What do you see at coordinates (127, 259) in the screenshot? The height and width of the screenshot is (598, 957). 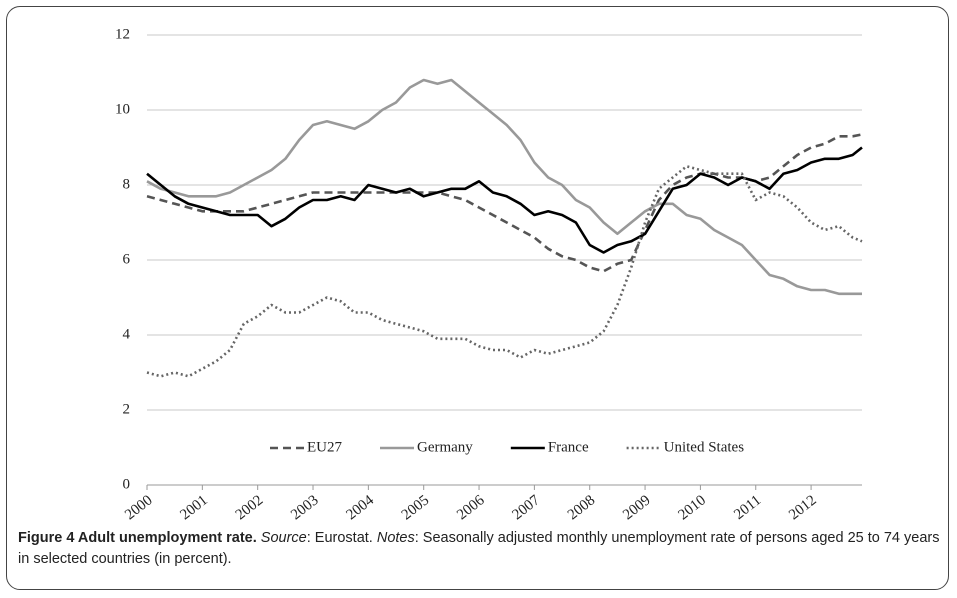 I see `y-tick-label: 6` at bounding box center [127, 259].